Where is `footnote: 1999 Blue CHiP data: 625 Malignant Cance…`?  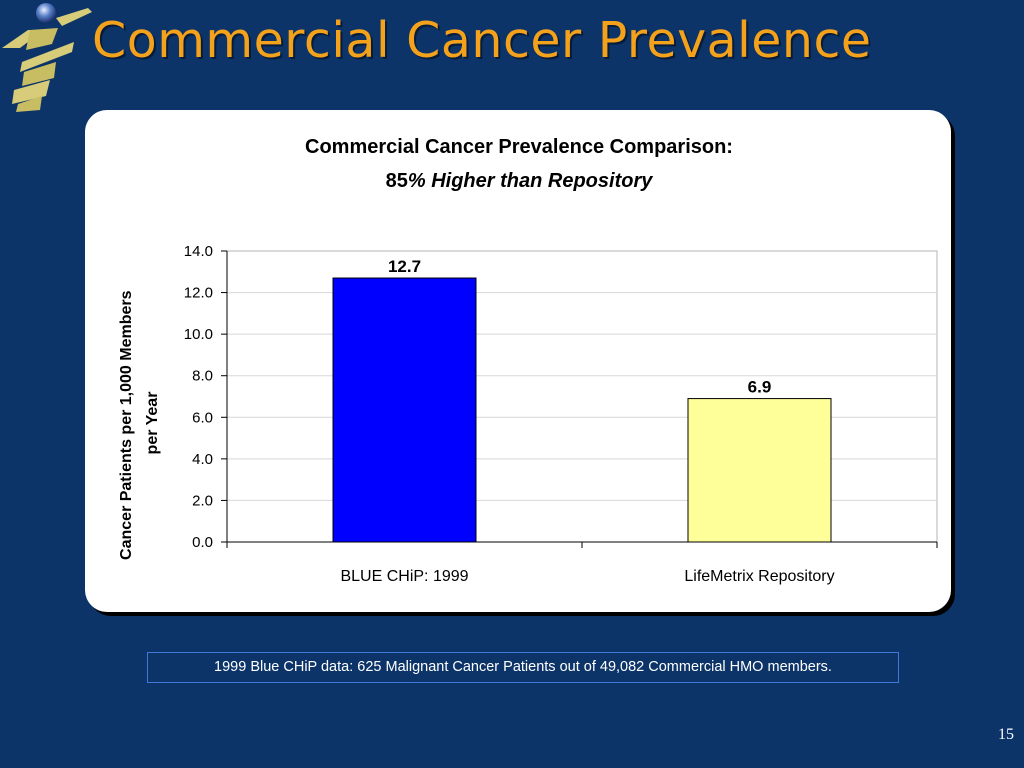
footnote: 1999 Blue CHiP data: 625 Malignant Cance… is located at coordinates (523, 667).